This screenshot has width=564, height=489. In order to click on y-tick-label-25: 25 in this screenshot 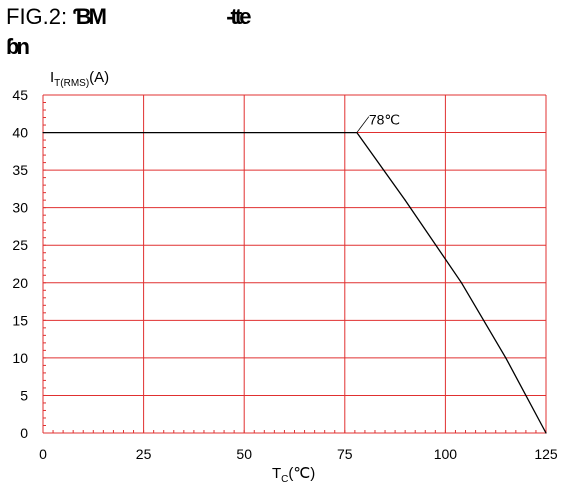, I will do `click(20, 245)`.